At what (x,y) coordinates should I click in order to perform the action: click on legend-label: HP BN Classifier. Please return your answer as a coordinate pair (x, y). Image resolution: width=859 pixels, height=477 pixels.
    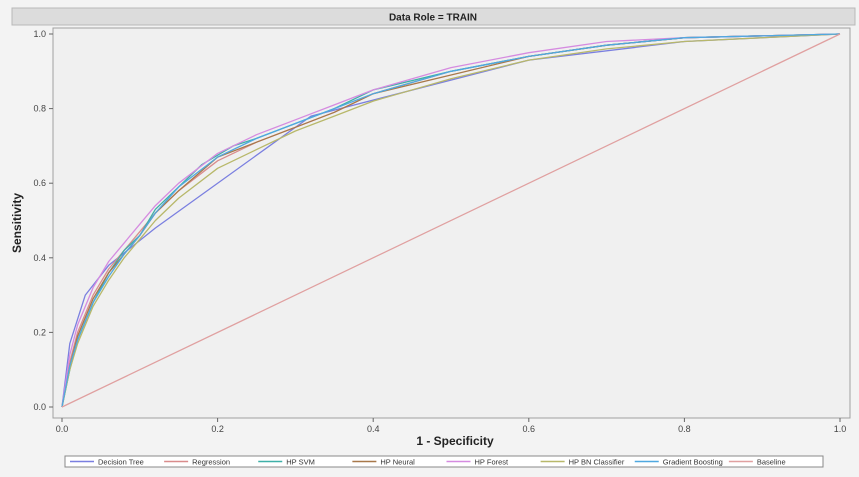
    Looking at the image, I should click on (597, 462).